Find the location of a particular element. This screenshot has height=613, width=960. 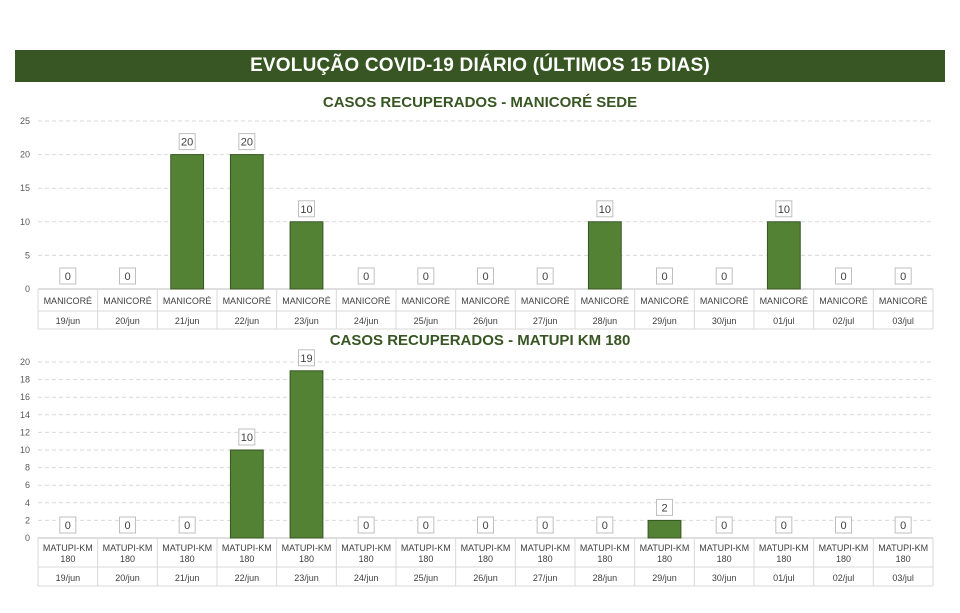

y-tick-label: 25 is located at coordinates (25, 121).